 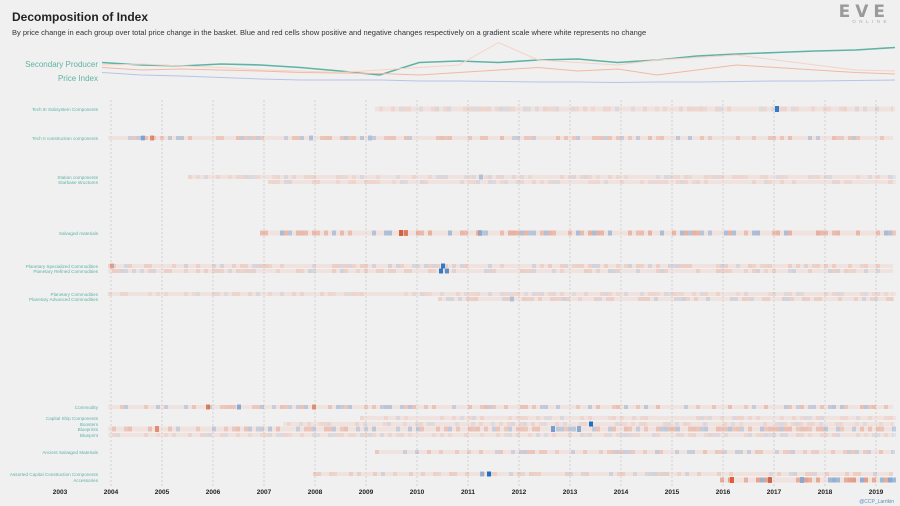 What do you see at coordinates (774, 492) in the screenshot?
I see `x-tick-label: 2017` at bounding box center [774, 492].